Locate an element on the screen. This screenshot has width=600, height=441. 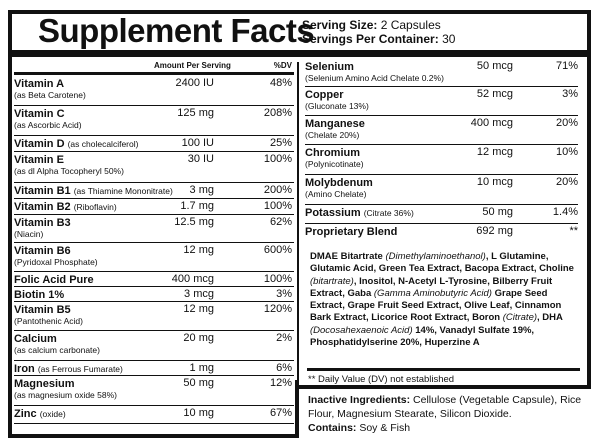
nutrient-amount: 52 mcg is located at coordinates (494, 94).